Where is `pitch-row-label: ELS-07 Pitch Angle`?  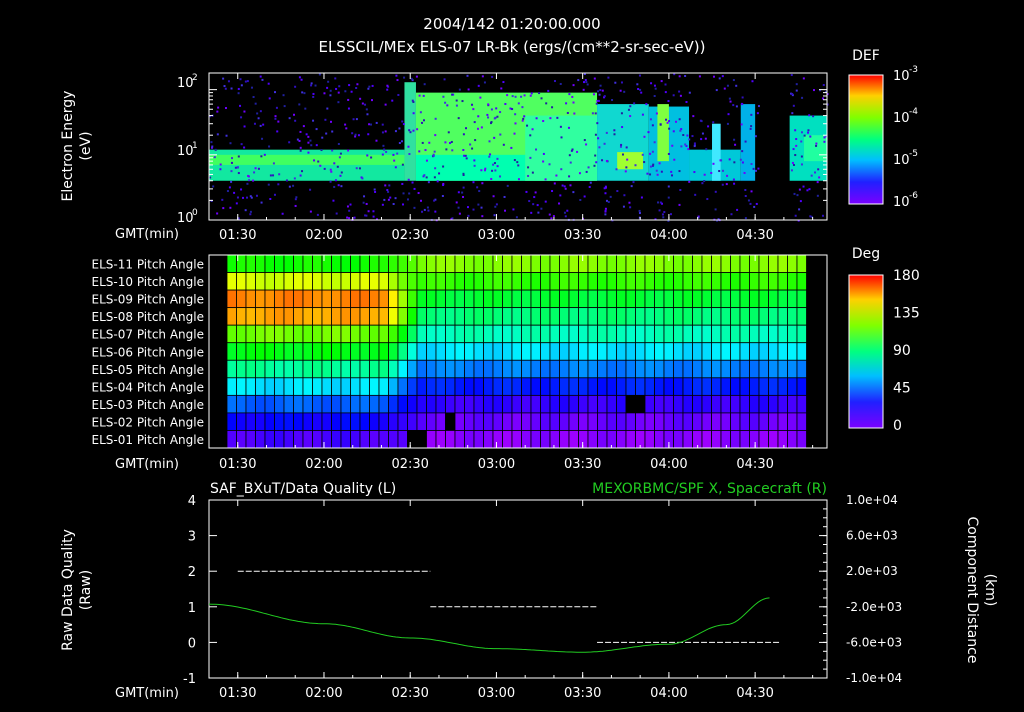 pitch-row-label: ELS-07 Pitch Angle is located at coordinates (148, 335).